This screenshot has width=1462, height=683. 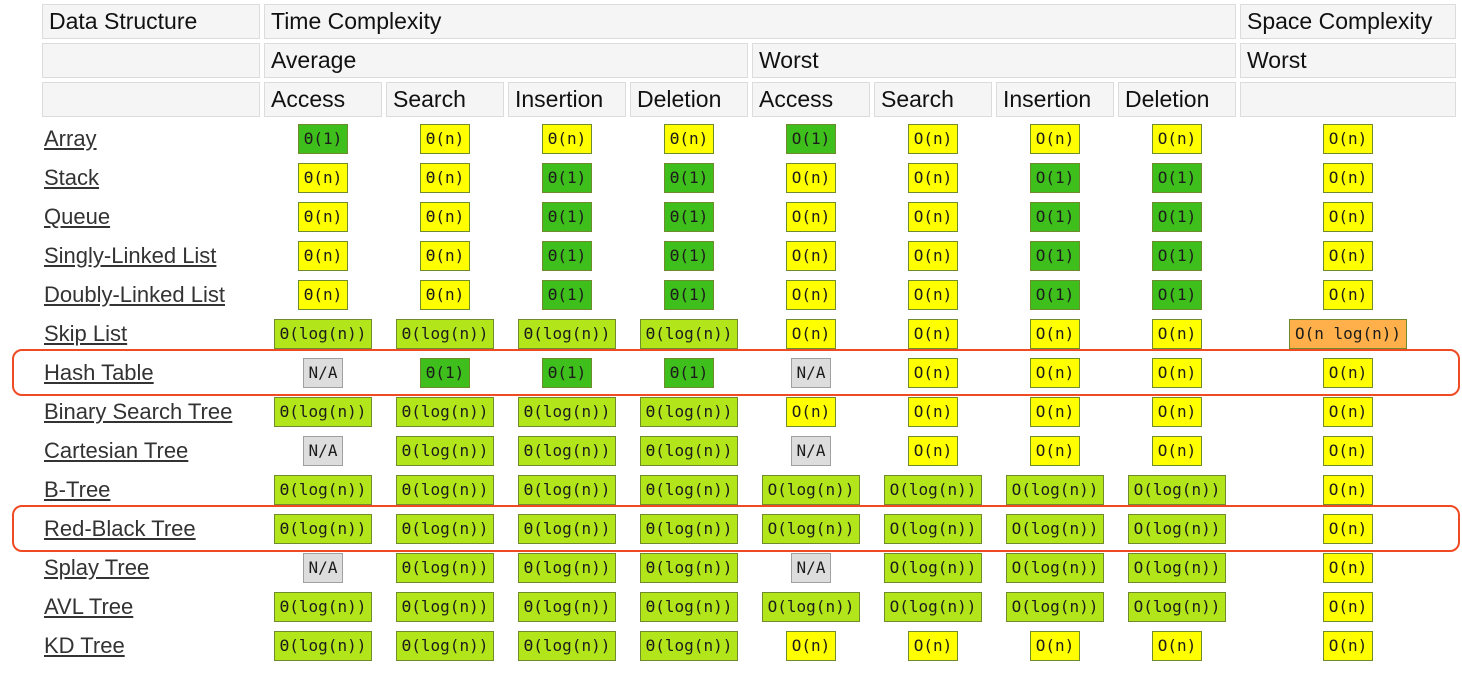 What do you see at coordinates (120, 528) in the screenshot?
I see `structure-link: Red-Black Tree` at bounding box center [120, 528].